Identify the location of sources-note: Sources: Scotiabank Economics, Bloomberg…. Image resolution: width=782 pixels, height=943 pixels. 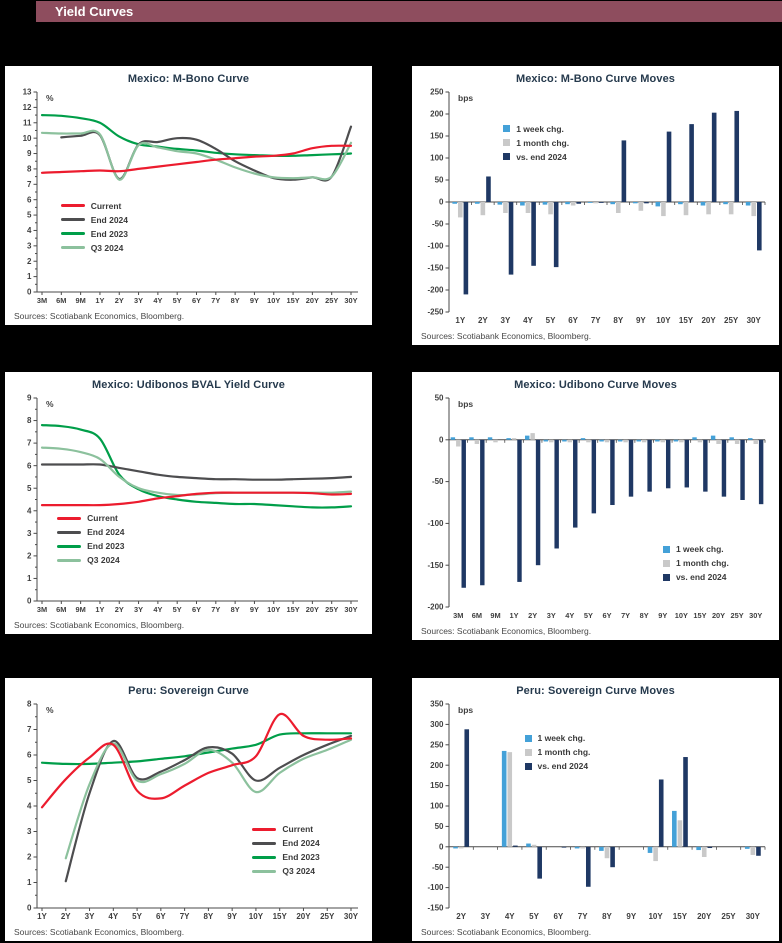
(506, 932).